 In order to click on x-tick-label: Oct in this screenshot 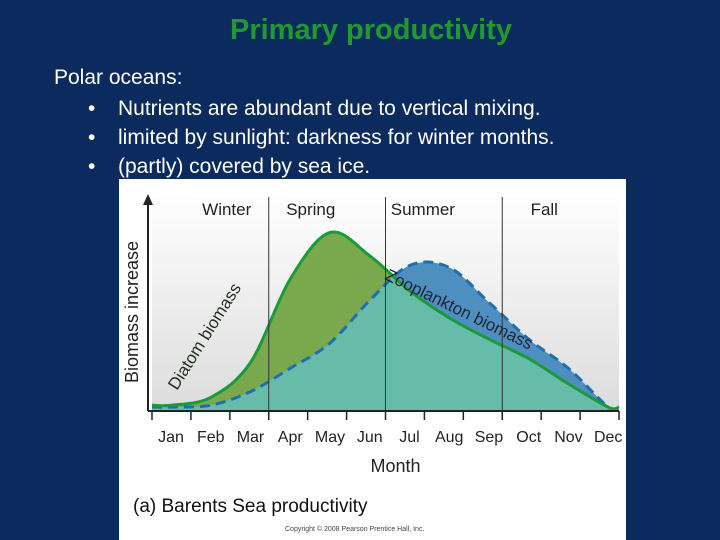, I will do `click(528, 437)`.